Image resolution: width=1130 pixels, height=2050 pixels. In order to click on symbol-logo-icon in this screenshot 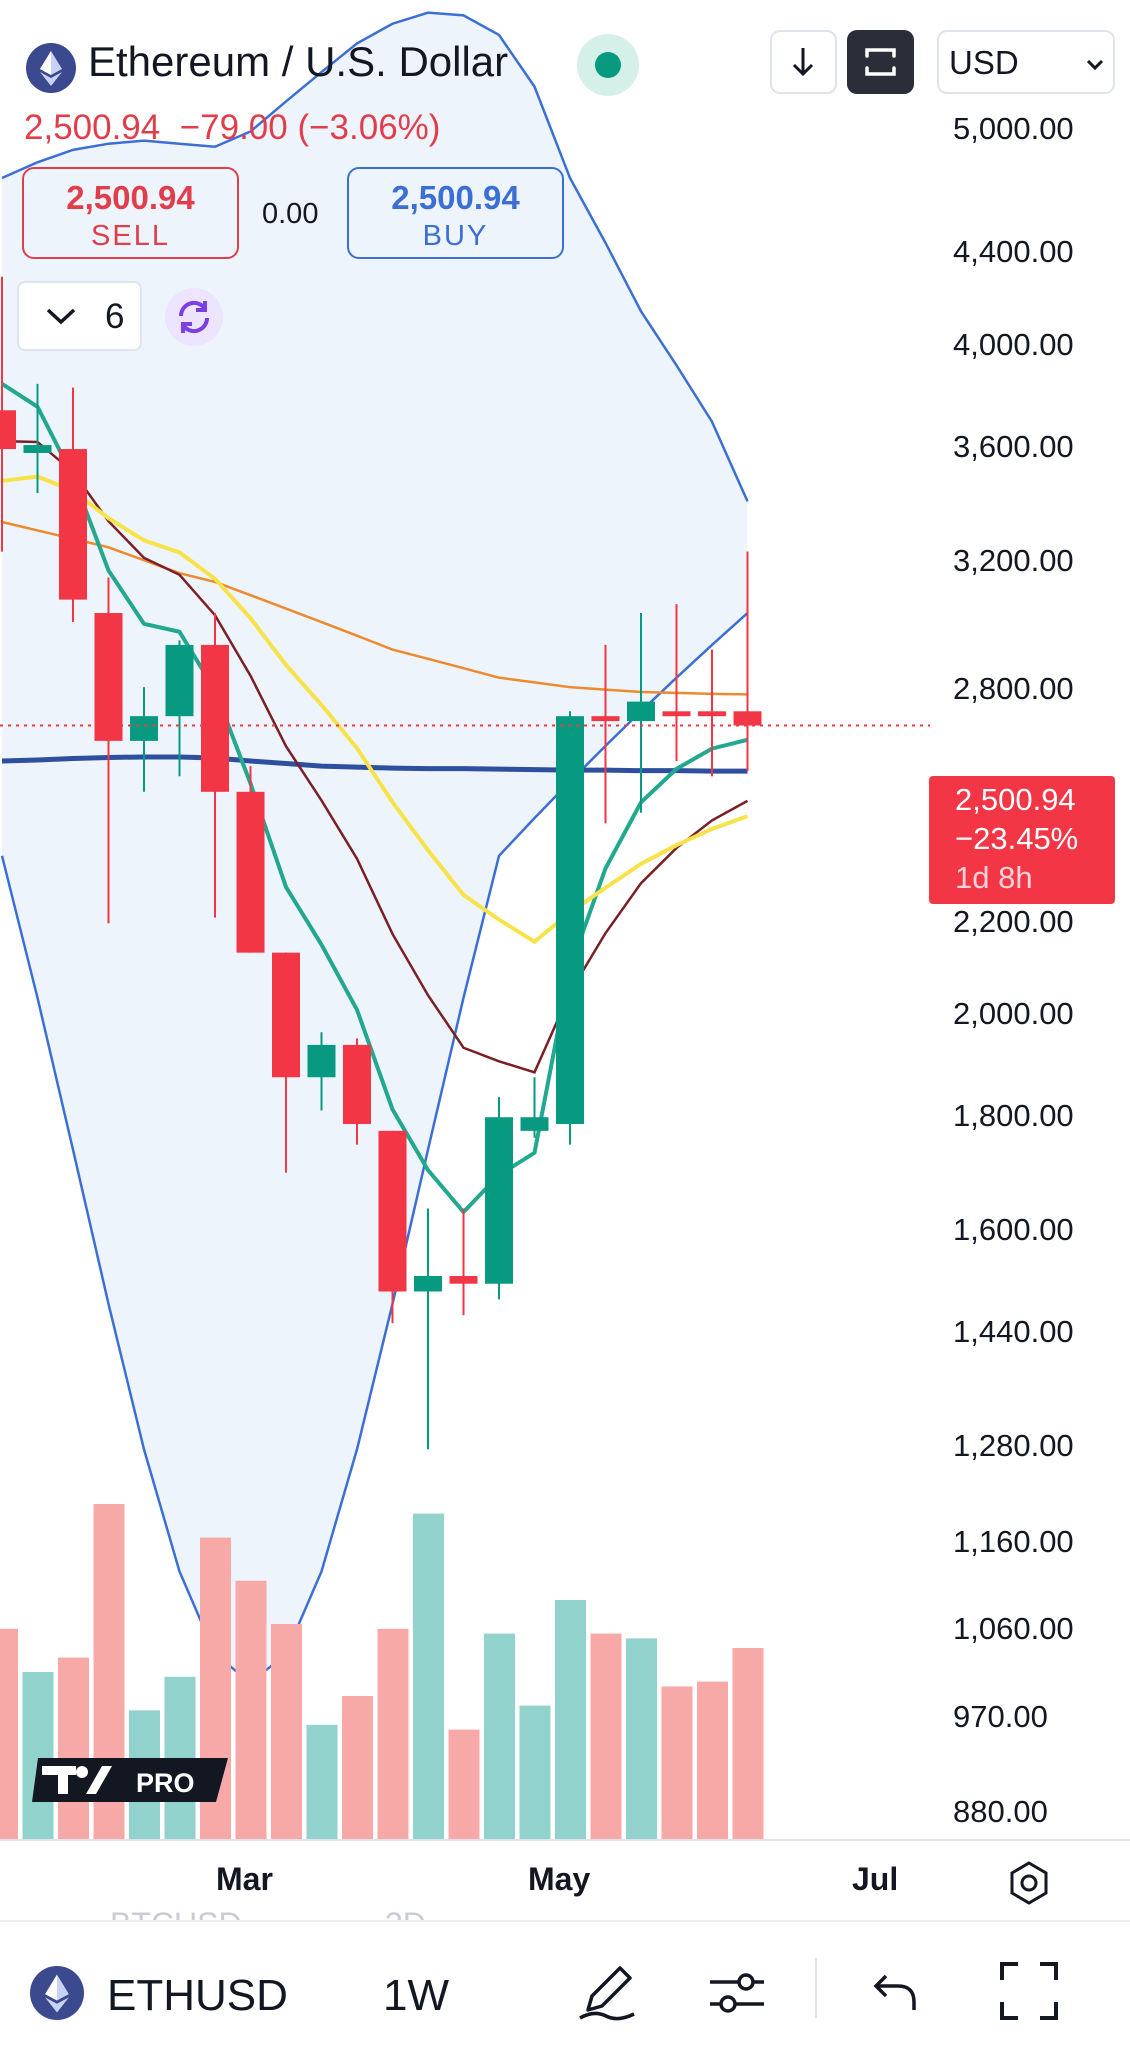, I will do `click(57, 1993)`.